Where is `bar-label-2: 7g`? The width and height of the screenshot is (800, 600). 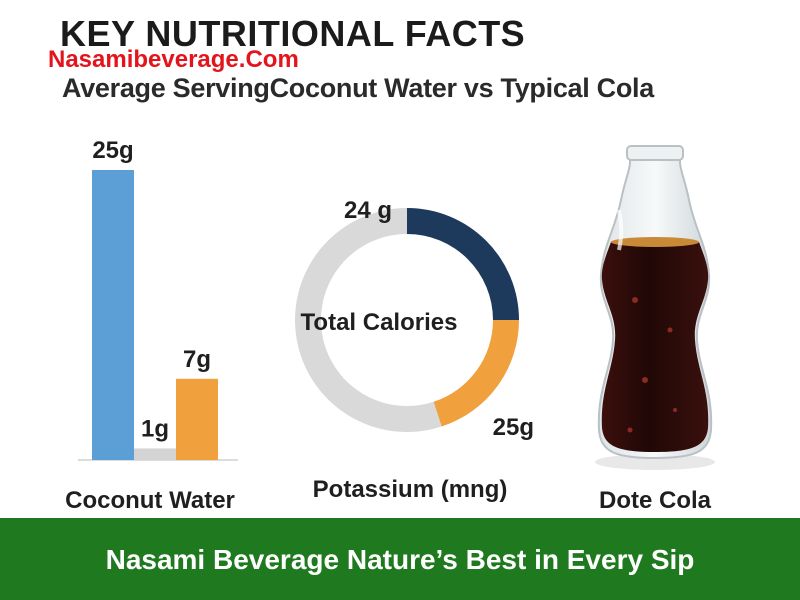
bar-label-2: 7g is located at coordinates (197, 359).